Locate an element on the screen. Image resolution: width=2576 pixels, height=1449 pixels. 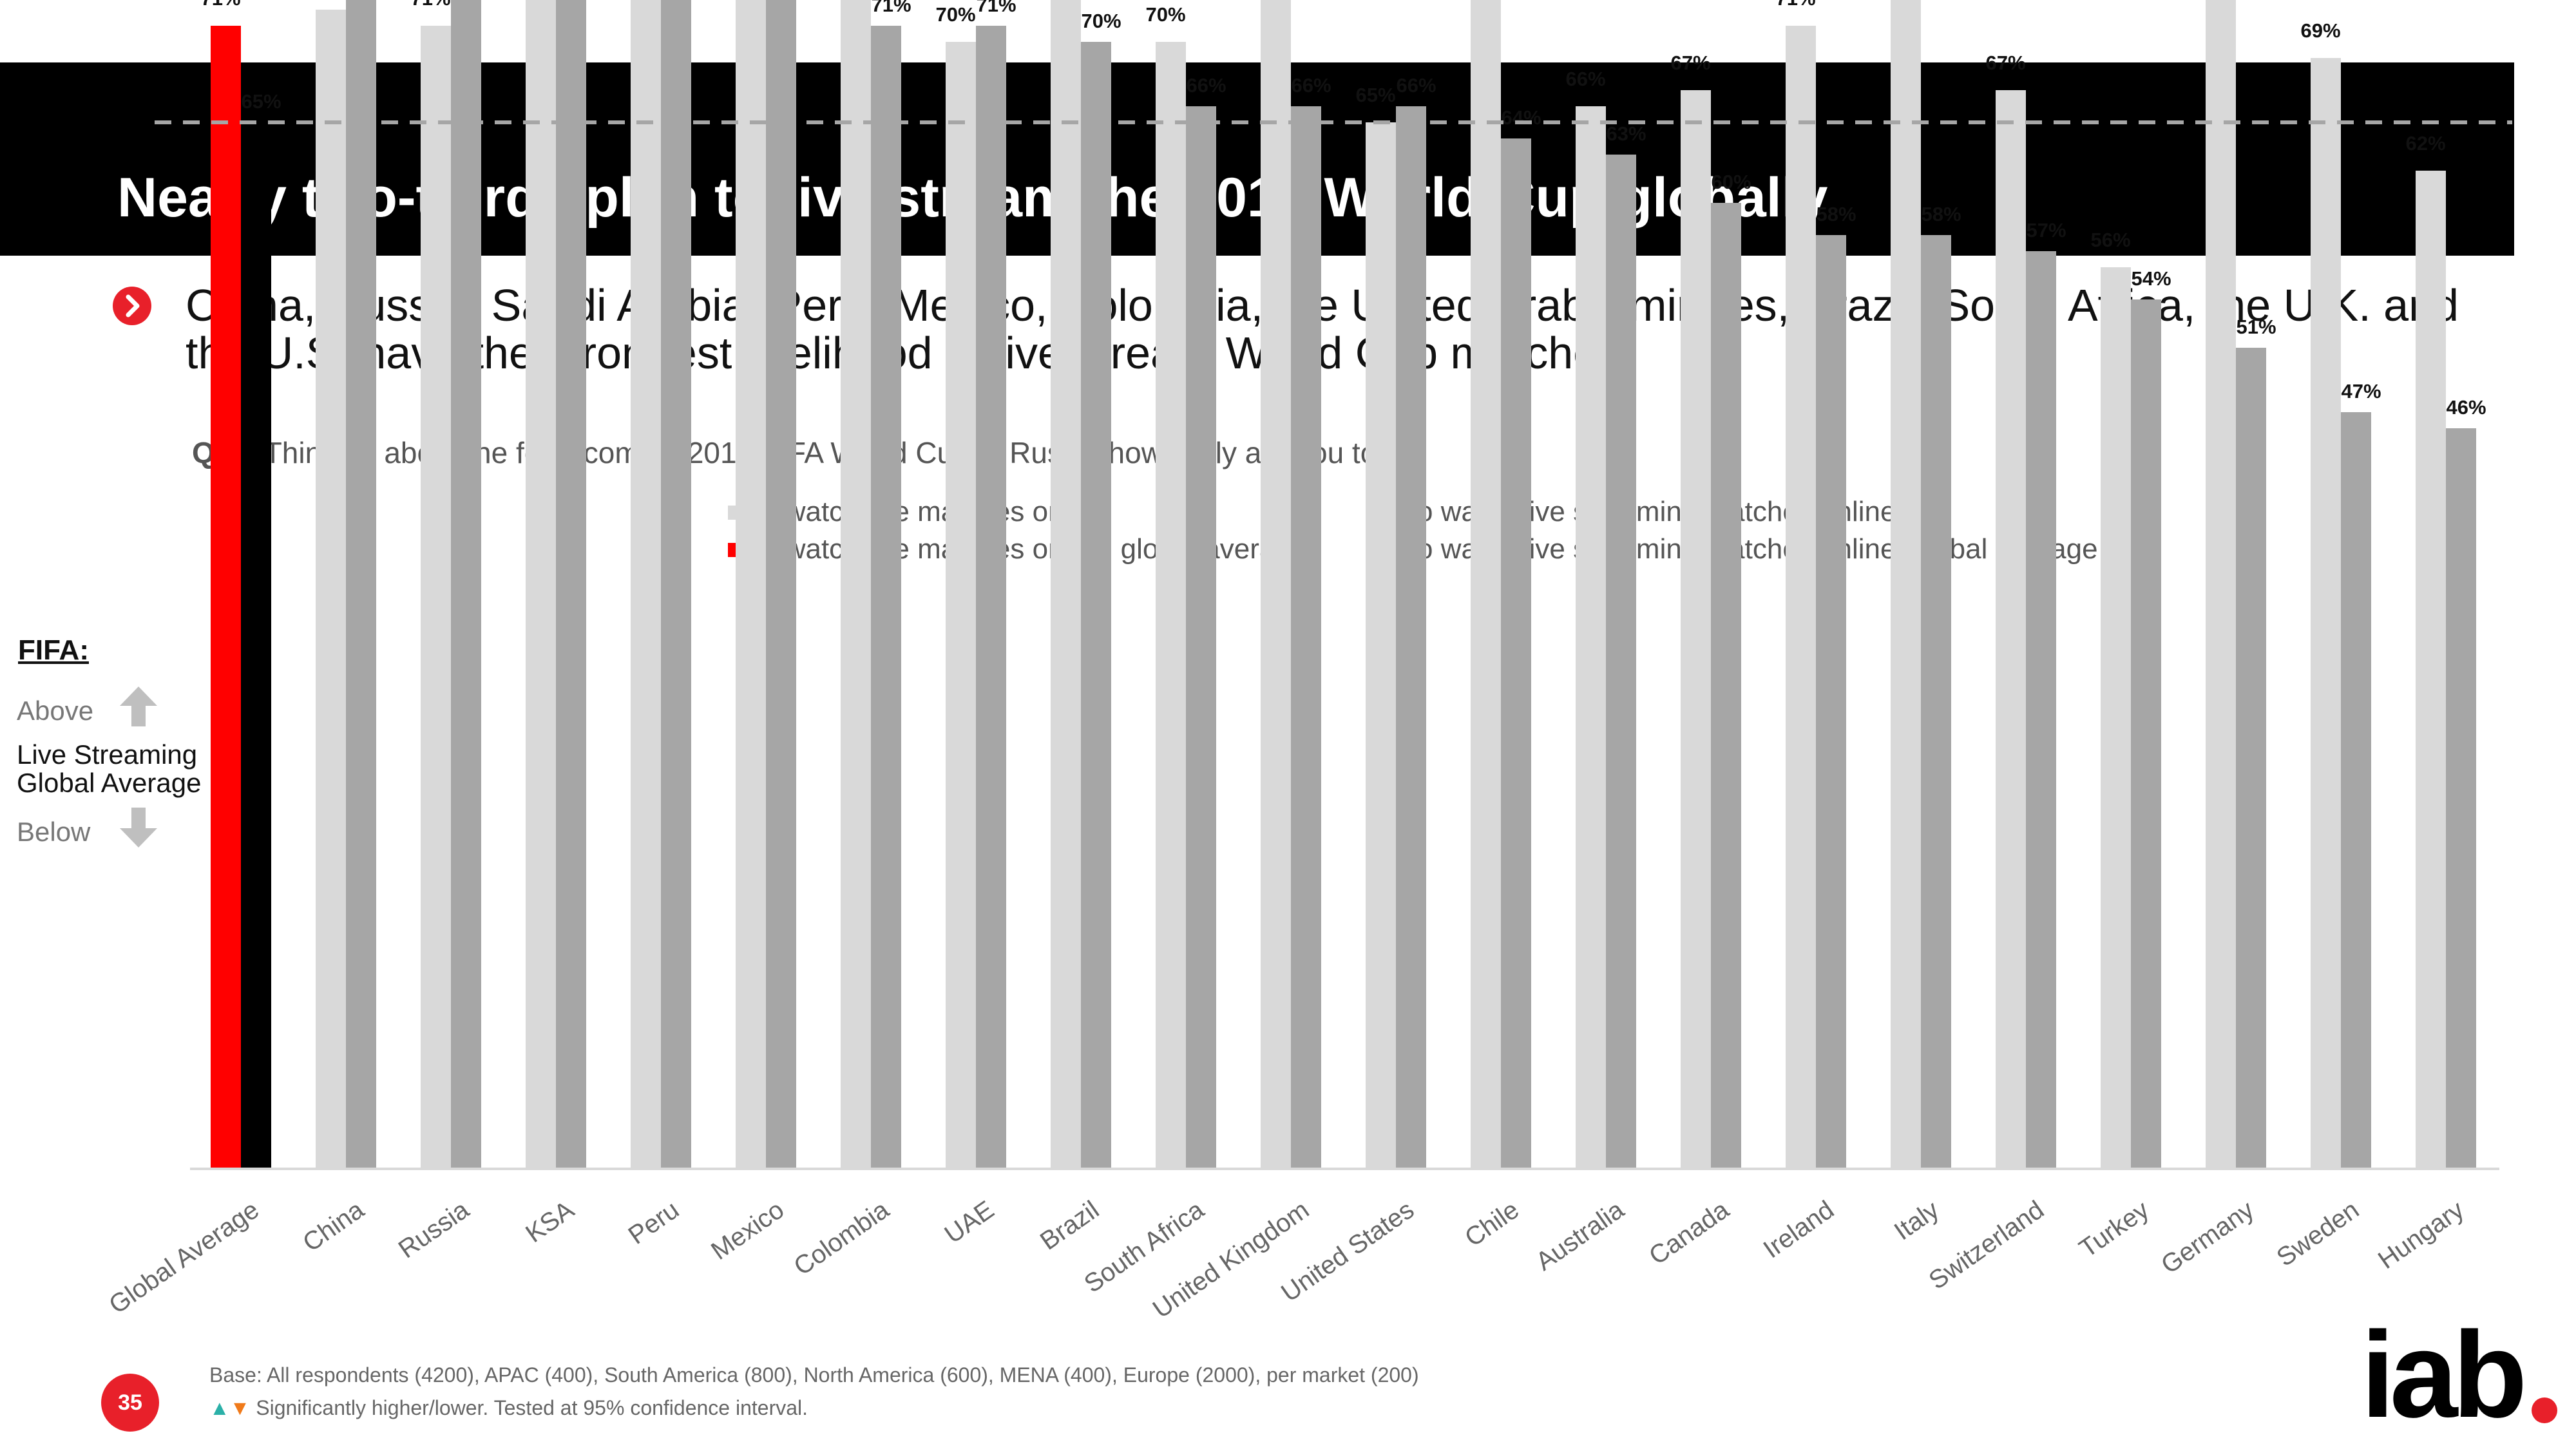
x-tick-label: China is located at coordinates (333, 1226).